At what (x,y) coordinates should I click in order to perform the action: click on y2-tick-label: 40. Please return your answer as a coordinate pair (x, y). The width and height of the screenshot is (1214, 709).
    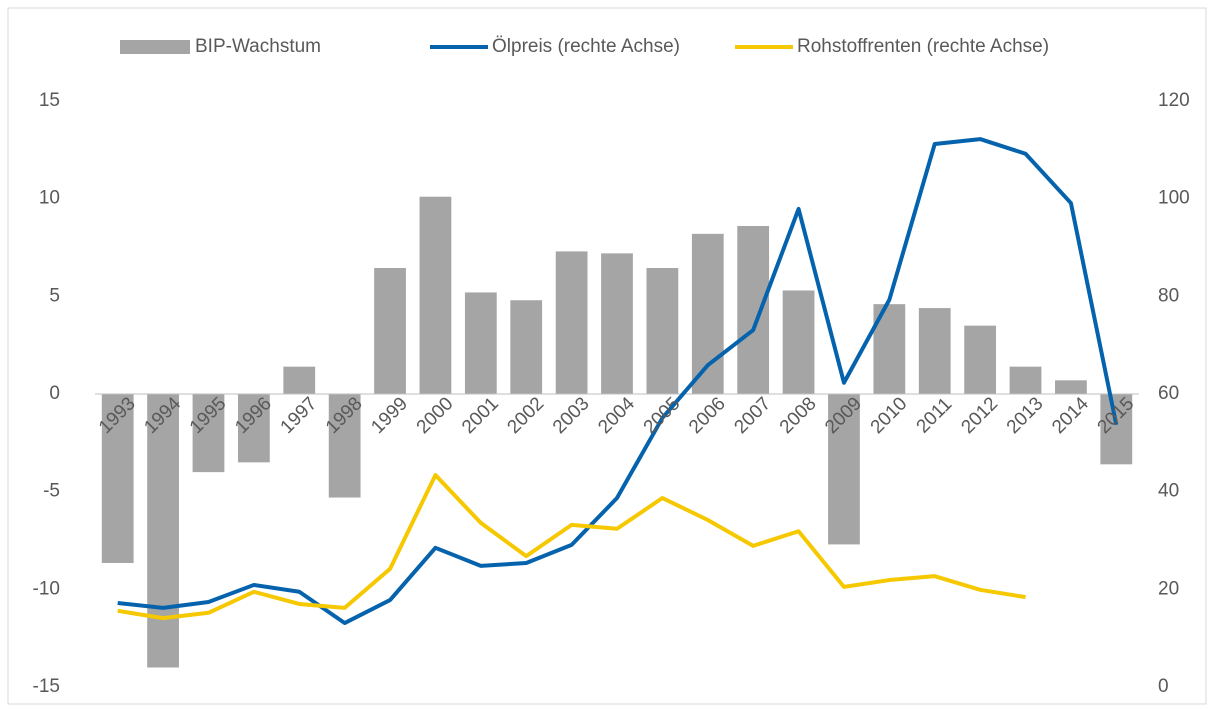
    Looking at the image, I should click on (1168, 491).